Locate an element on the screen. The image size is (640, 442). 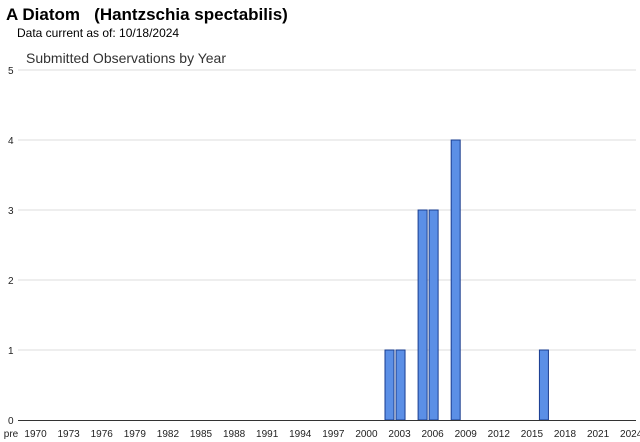
y-tick-label: 1 is located at coordinates (11, 351).